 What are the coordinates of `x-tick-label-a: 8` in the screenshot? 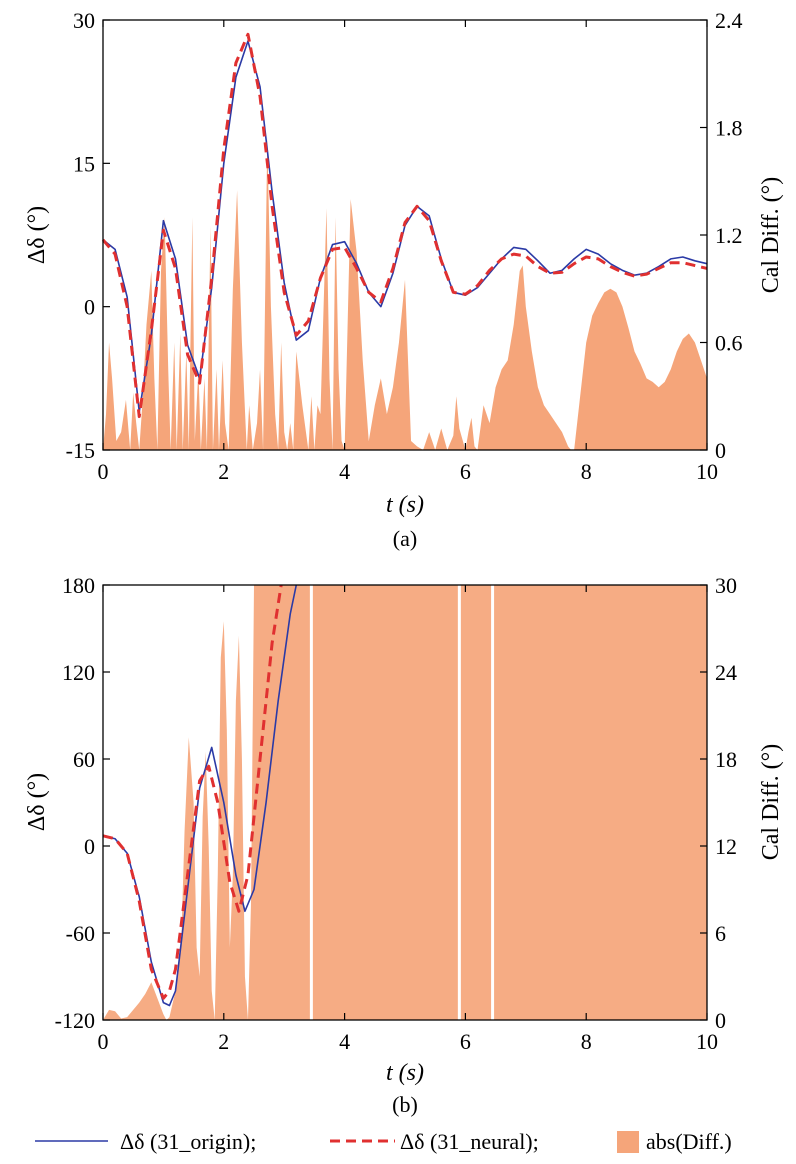 It's located at (586, 471).